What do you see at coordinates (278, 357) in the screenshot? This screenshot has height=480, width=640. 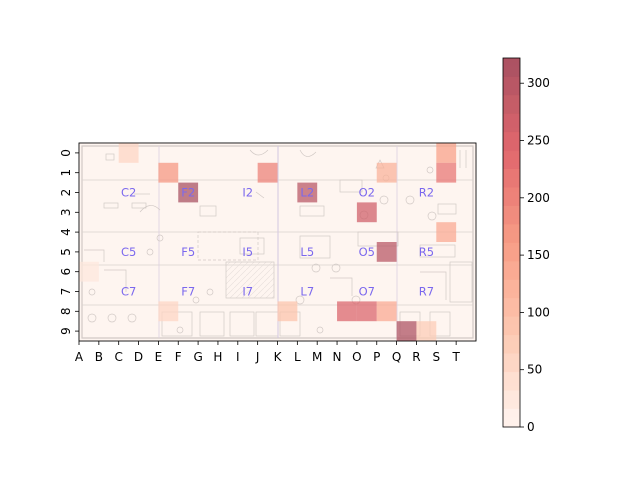 I see `x-tick-label-K: K` at bounding box center [278, 357].